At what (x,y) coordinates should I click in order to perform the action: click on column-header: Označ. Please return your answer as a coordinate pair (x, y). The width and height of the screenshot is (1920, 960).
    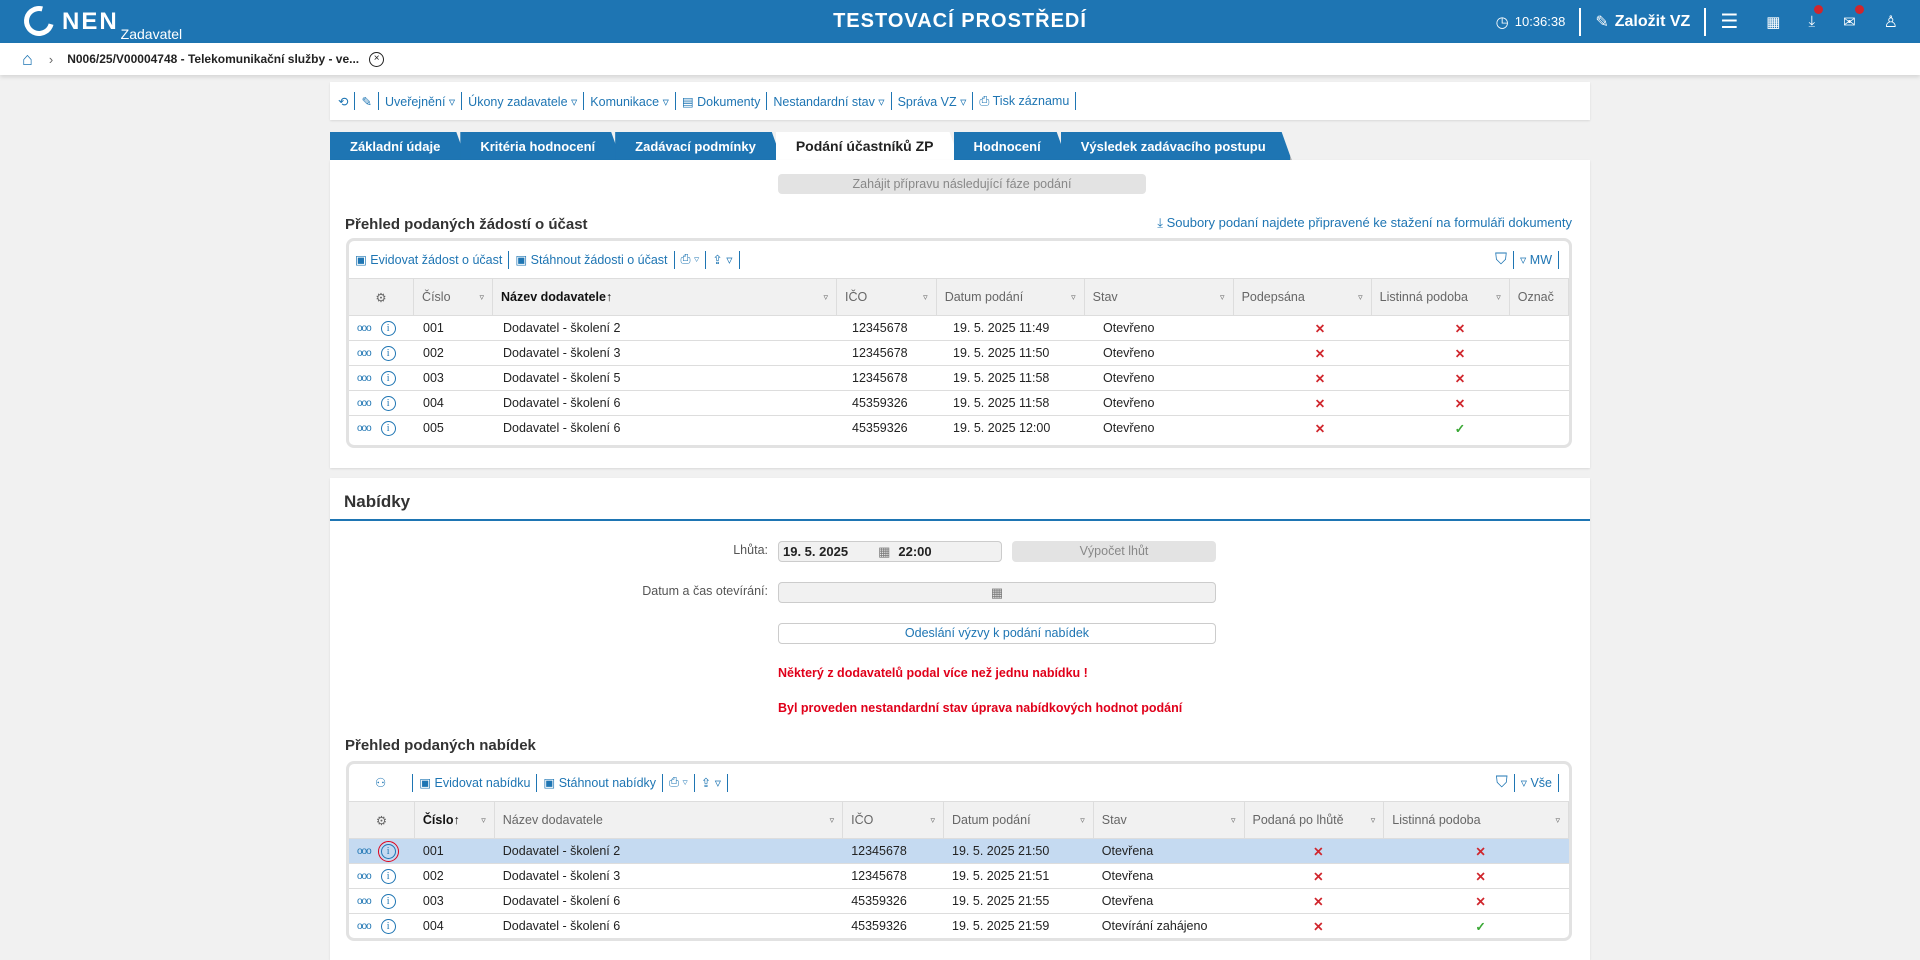
    Looking at the image, I should click on (1539, 297).